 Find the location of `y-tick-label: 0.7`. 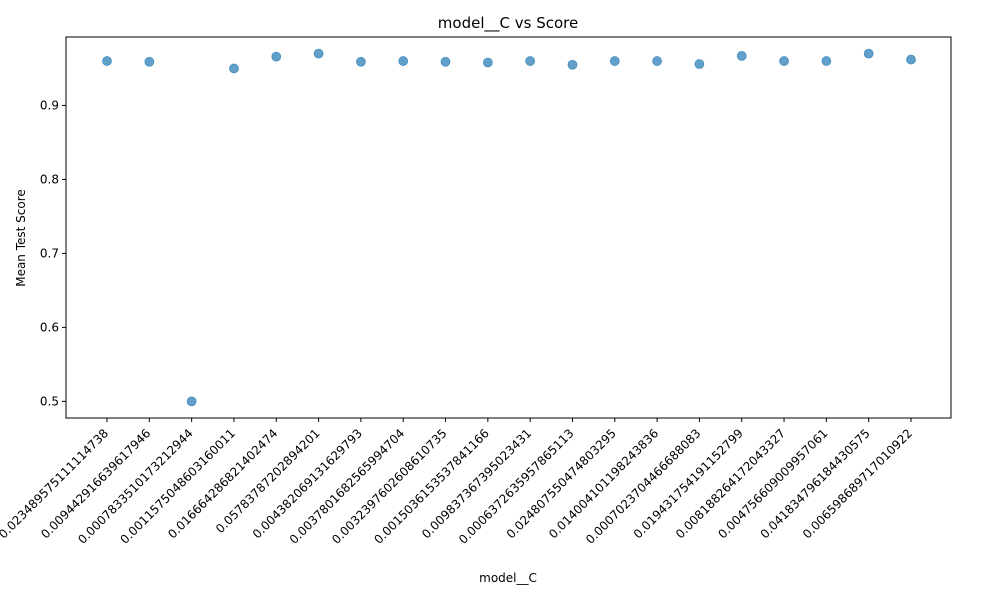

y-tick-label: 0.7 is located at coordinates (49, 253).